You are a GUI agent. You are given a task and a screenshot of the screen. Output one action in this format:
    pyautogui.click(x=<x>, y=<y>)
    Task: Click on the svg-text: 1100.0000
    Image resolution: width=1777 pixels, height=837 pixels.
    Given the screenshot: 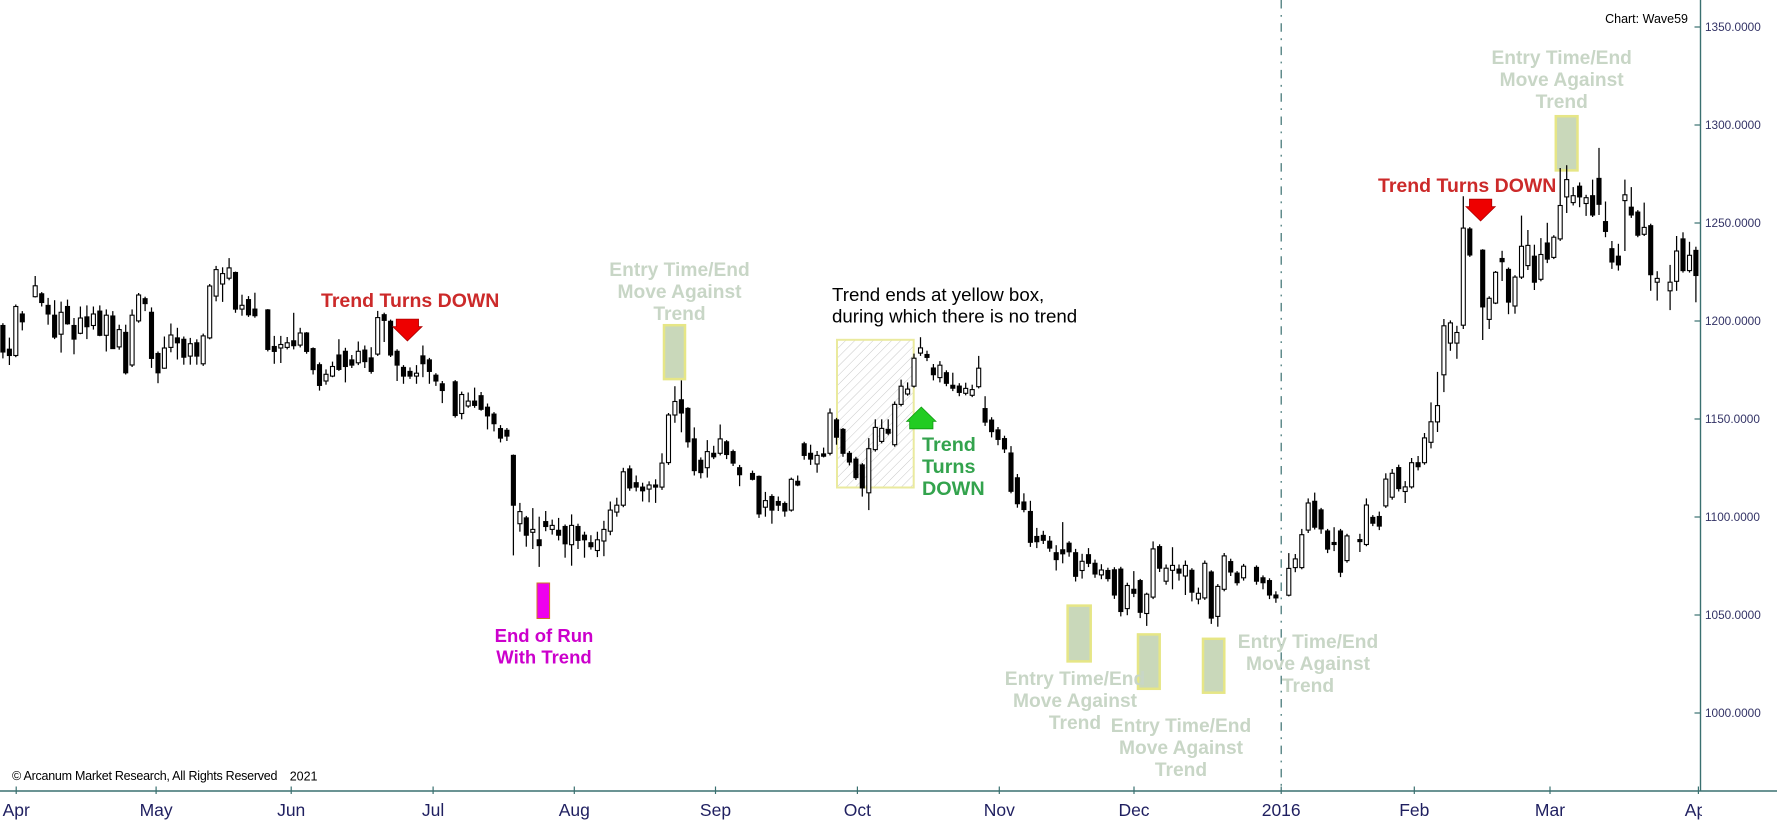 What is the action you would take?
    pyautogui.click(x=1732, y=517)
    